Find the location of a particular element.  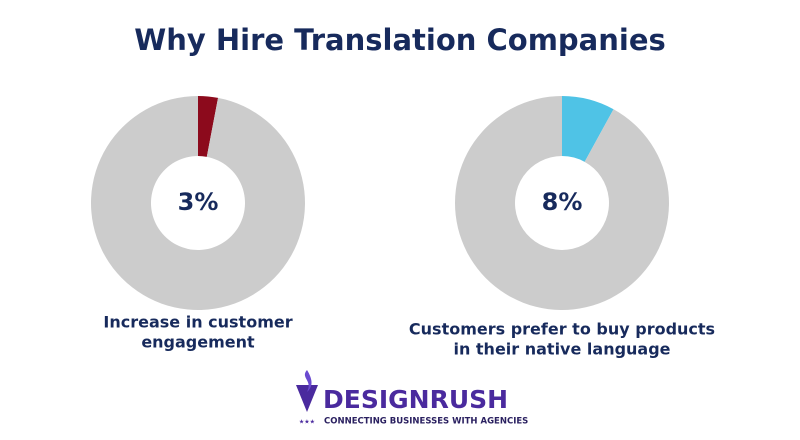

center-label: 3% is located at coordinates (198, 202).